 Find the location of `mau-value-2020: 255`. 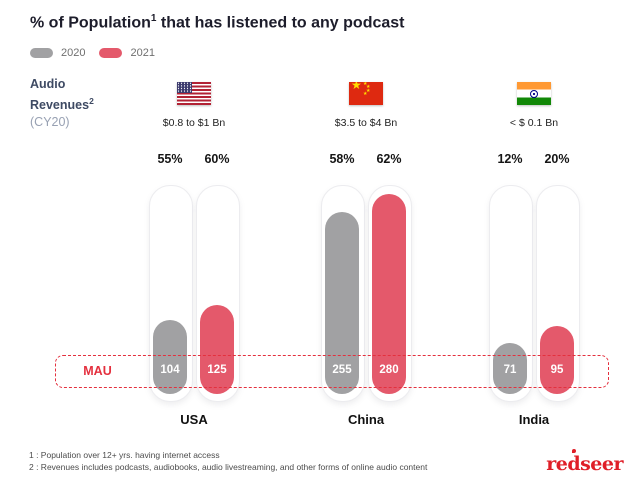

mau-value-2020: 255 is located at coordinates (342, 370).